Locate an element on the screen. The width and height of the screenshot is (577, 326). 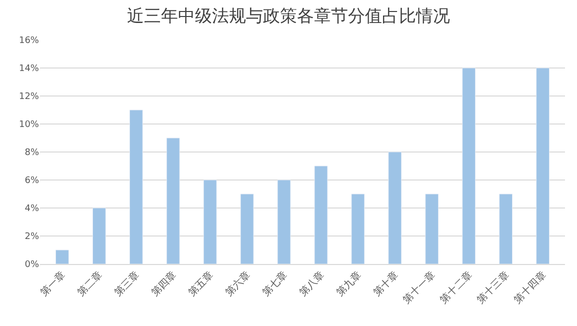
y-tick-label: 10% is located at coordinates (29, 125).